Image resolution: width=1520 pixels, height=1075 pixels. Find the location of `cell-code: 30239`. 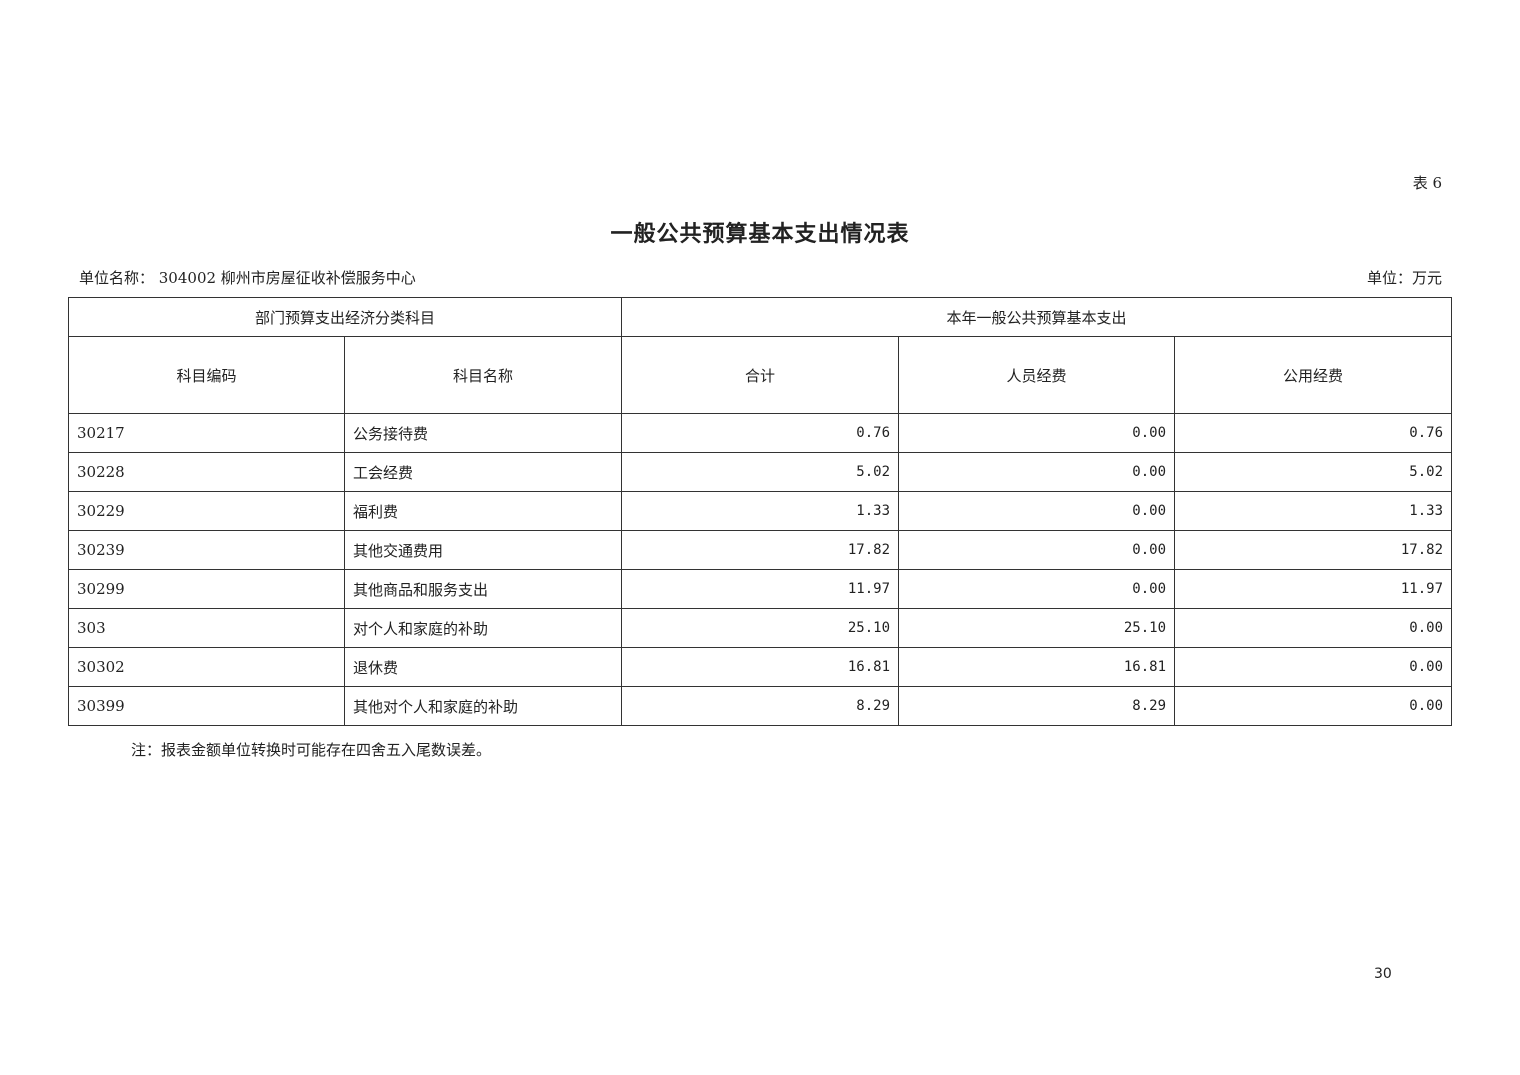

cell-code: 30239 is located at coordinates (206, 550).